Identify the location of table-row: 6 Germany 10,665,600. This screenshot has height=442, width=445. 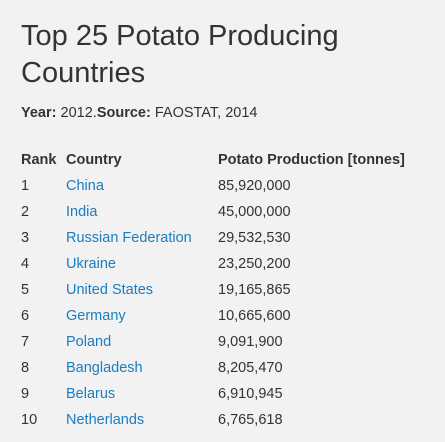
(224, 320).